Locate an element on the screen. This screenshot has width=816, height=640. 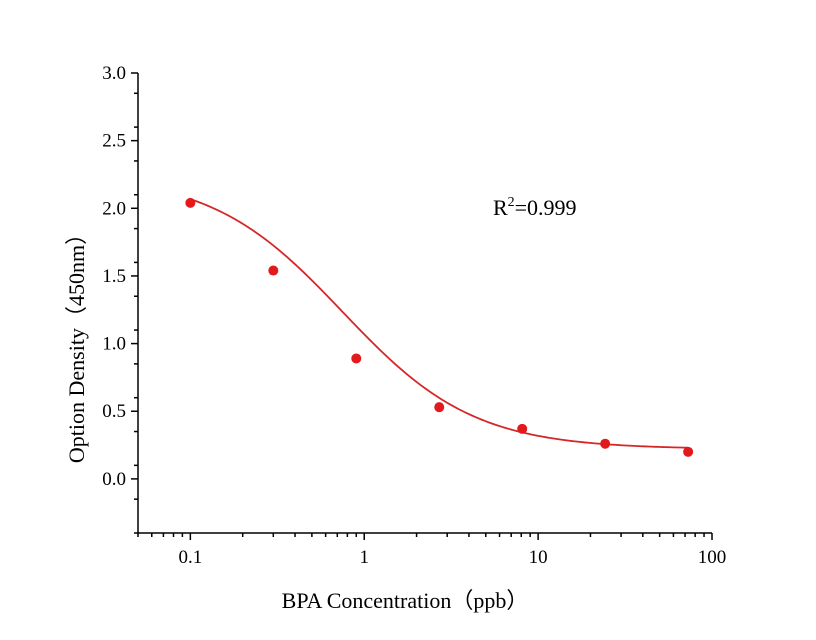
x-tick-label: 100 is located at coordinates (712, 557).